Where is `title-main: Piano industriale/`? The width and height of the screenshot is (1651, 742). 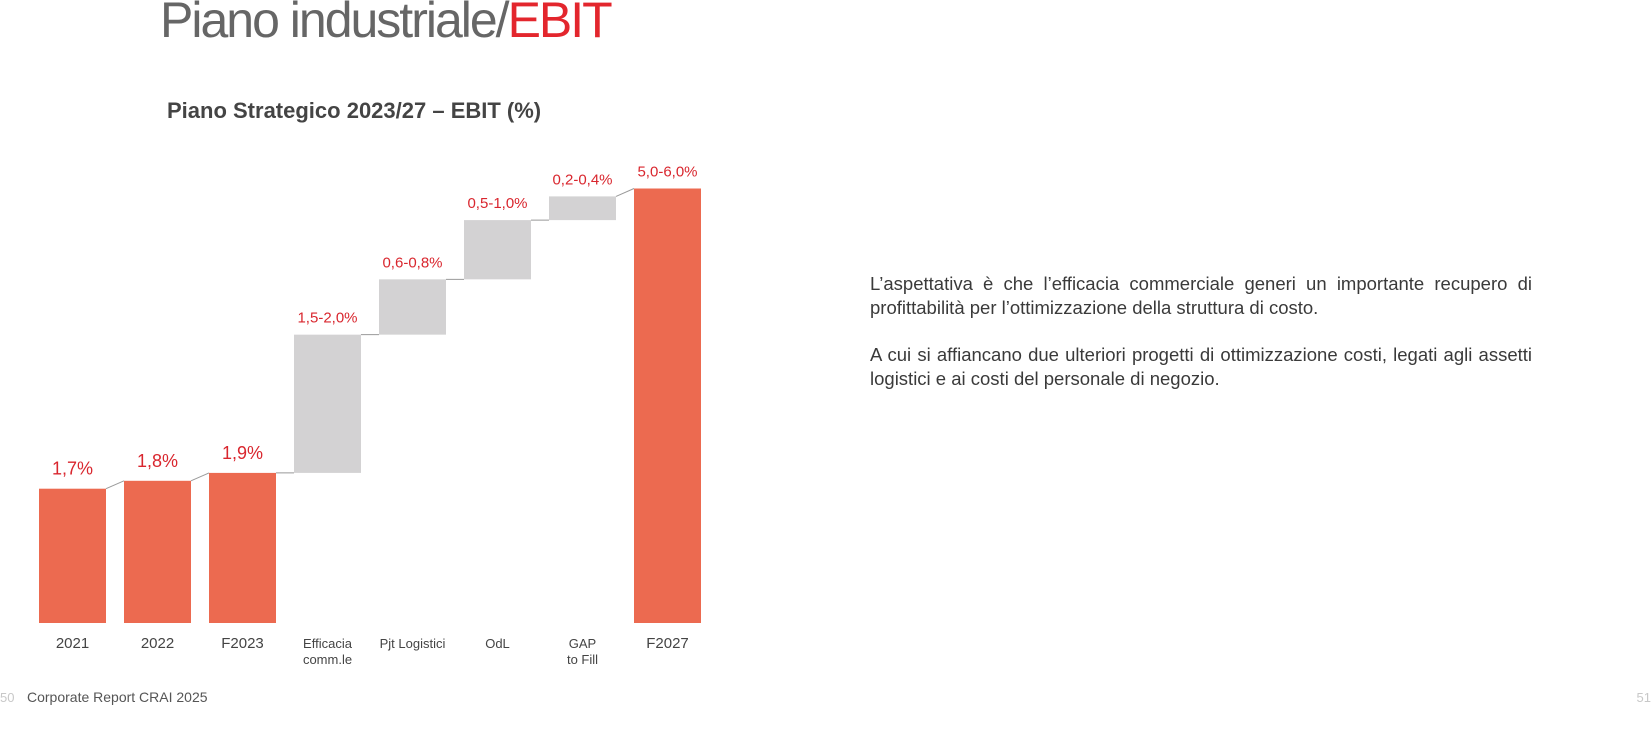
title-main: Piano industriale/ is located at coordinates (335, 24).